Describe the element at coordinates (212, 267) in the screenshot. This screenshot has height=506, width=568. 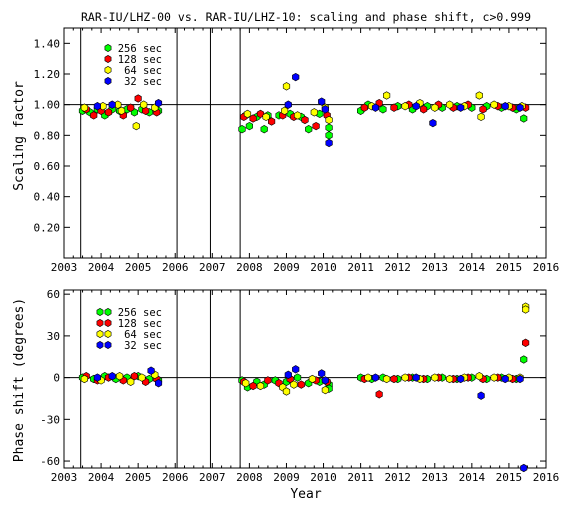
I see `x-tick-label: 2007` at that location.